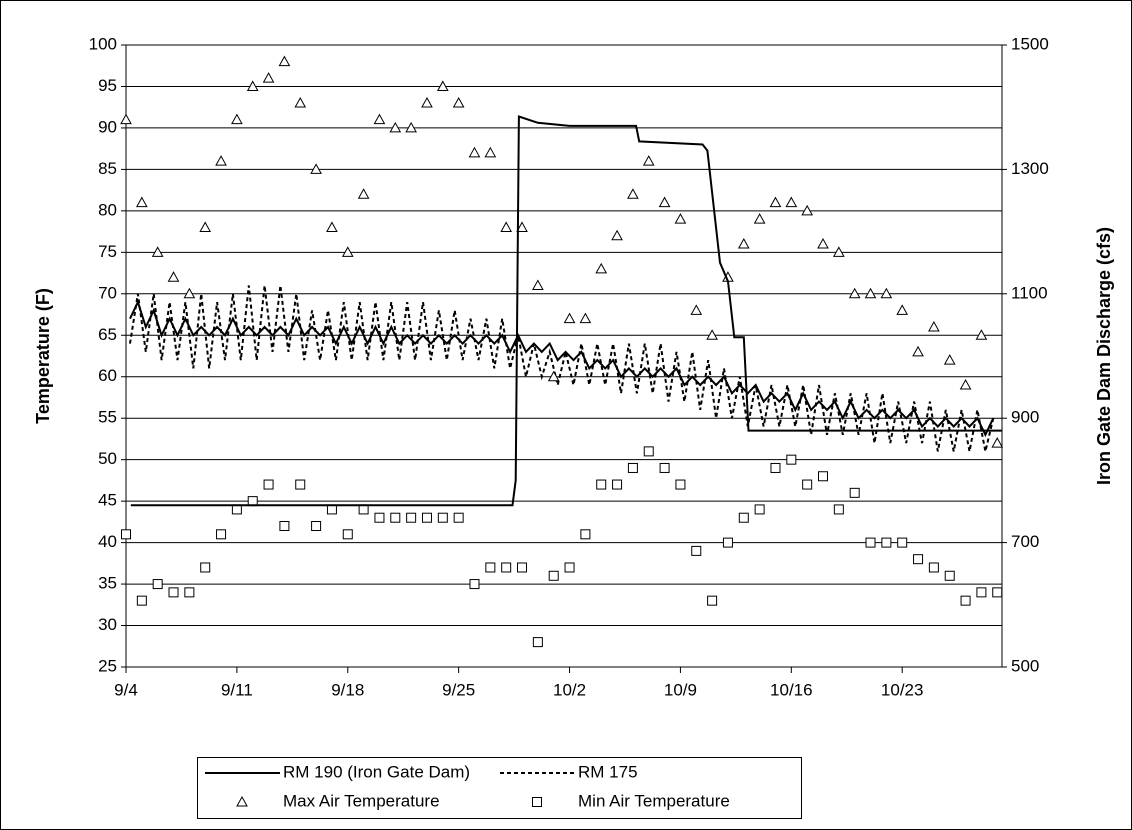 The image size is (1132, 830). What do you see at coordinates (376, 771) in the screenshot?
I see `legend-label: RM 190 (Iron Gate Dam)` at bounding box center [376, 771].